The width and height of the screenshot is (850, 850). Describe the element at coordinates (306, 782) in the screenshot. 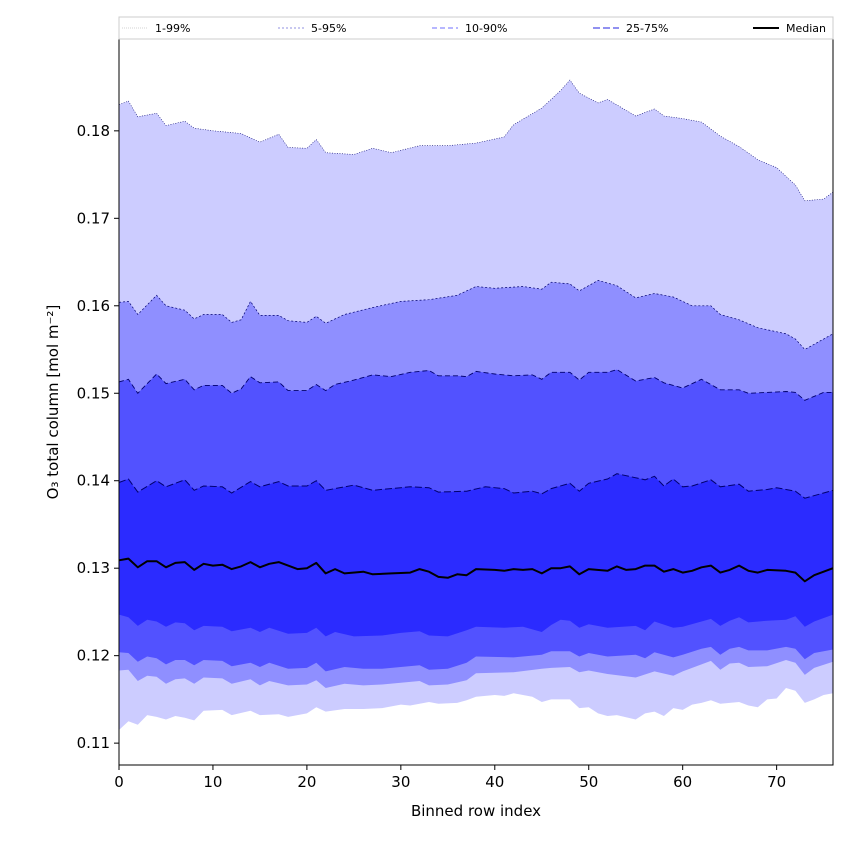

I see `x-tick-label: 20` at that location.